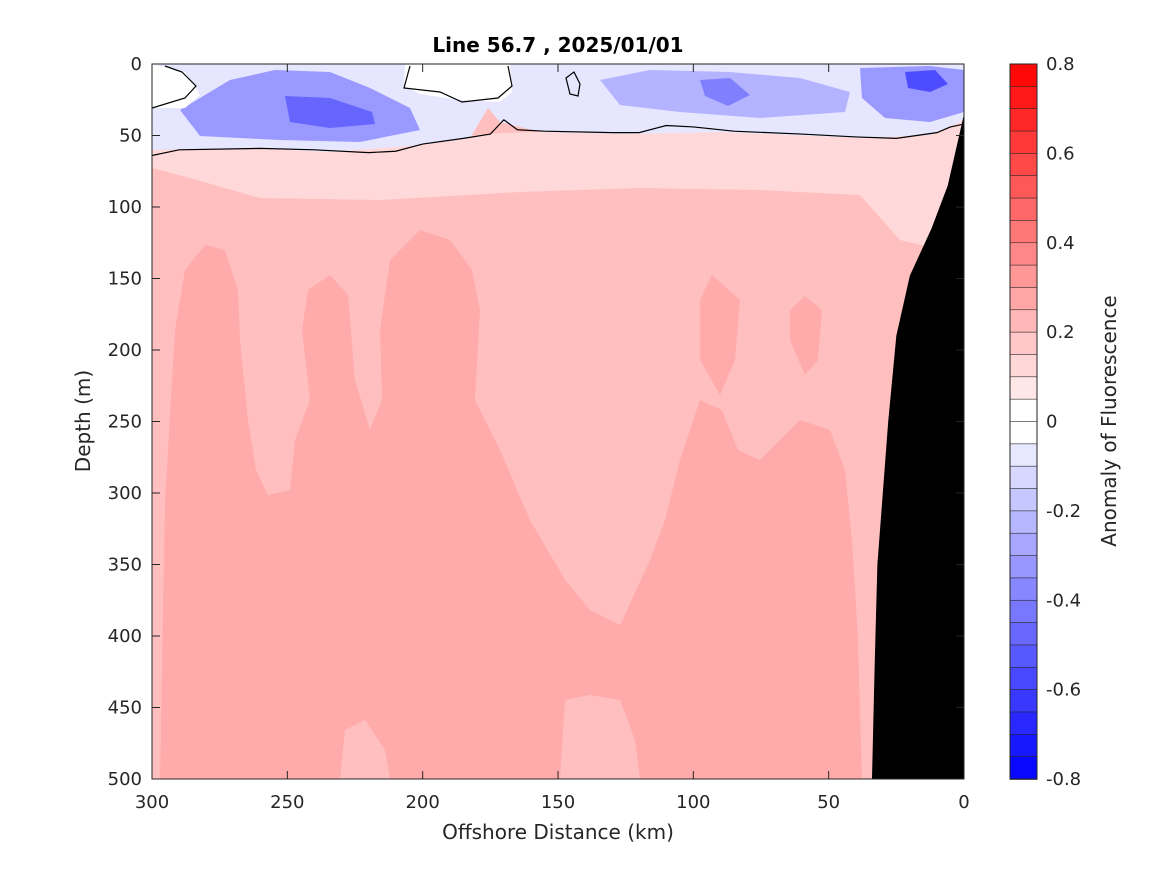 The height and width of the screenshot is (875, 1167). I want to click on zero-contour-pocket-small, so click(573, 84).